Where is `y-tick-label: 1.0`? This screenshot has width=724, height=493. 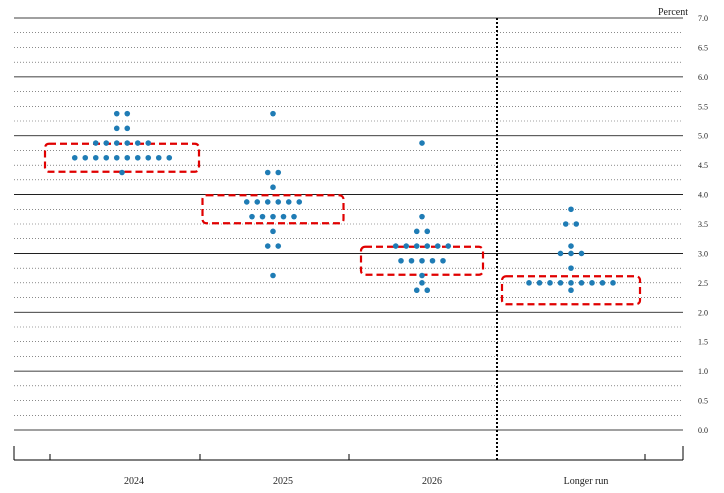 y-tick-label: 1.0 is located at coordinates (703, 371).